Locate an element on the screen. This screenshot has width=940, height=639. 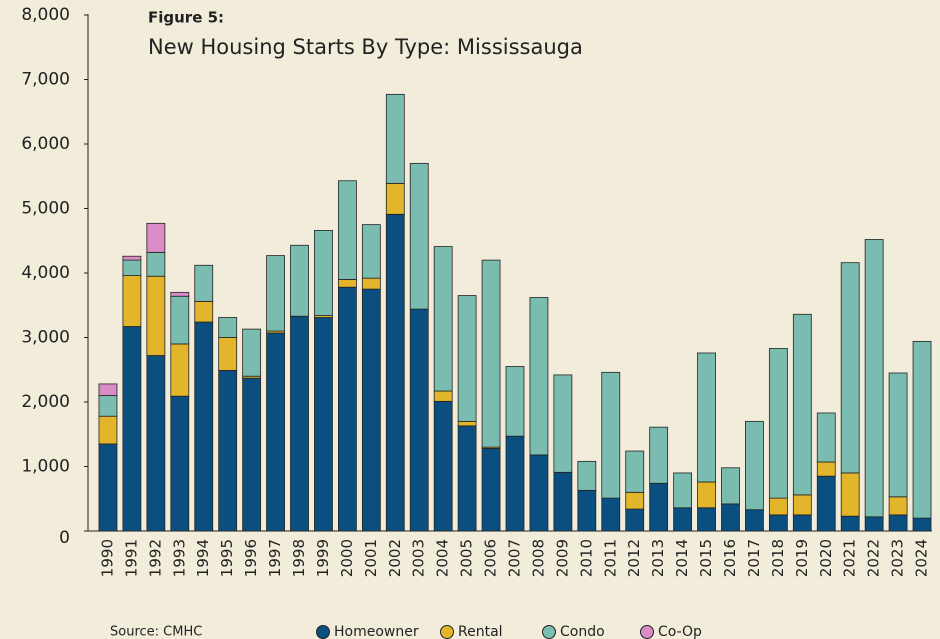
chart-title: New Housing Starts By Type: Mississauga is located at coordinates (365, 47).